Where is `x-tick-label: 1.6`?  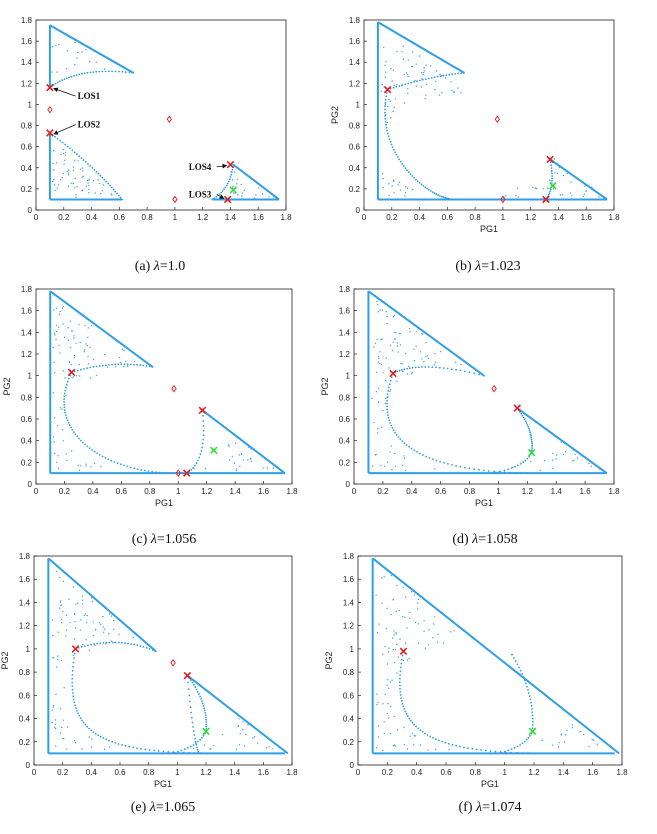 x-tick-label: 1.6 is located at coordinates (259, 217).